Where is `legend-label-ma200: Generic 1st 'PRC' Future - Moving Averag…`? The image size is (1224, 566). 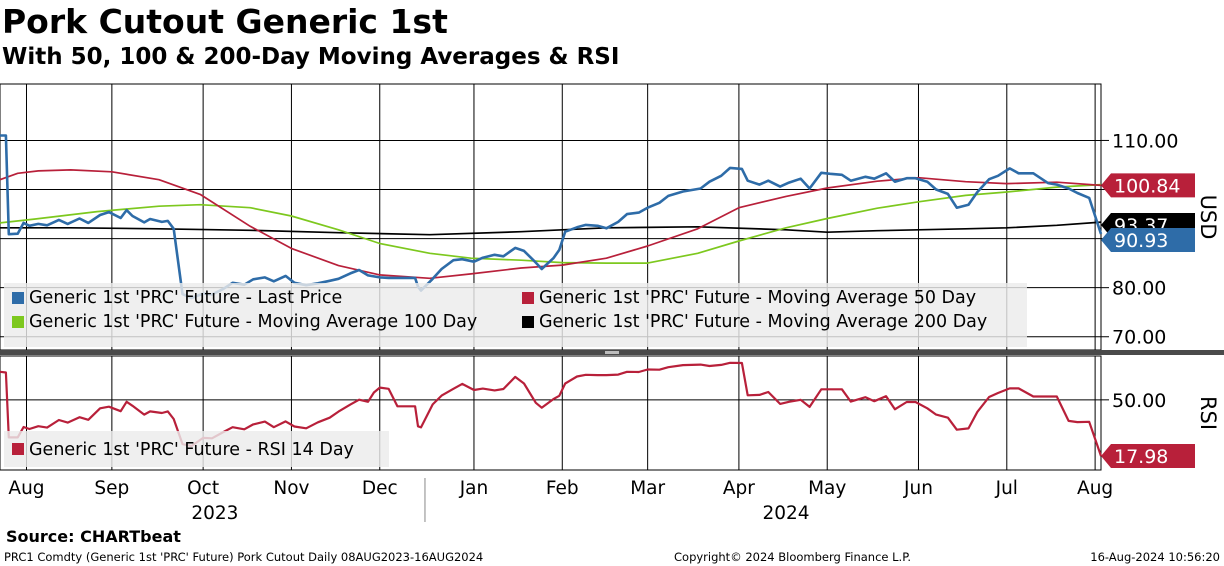
legend-label-ma200: Generic 1st 'PRC' Future - Moving Averag… is located at coordinates (763, 322).